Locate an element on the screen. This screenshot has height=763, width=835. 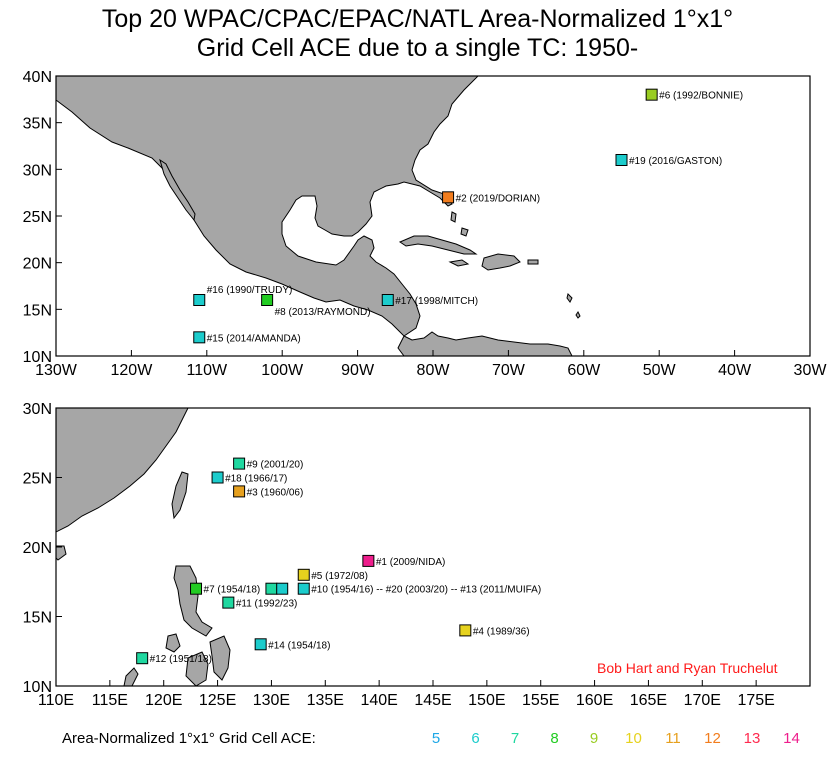
bottom-x-tick-label: 170E is located at coordinates (702, 700).